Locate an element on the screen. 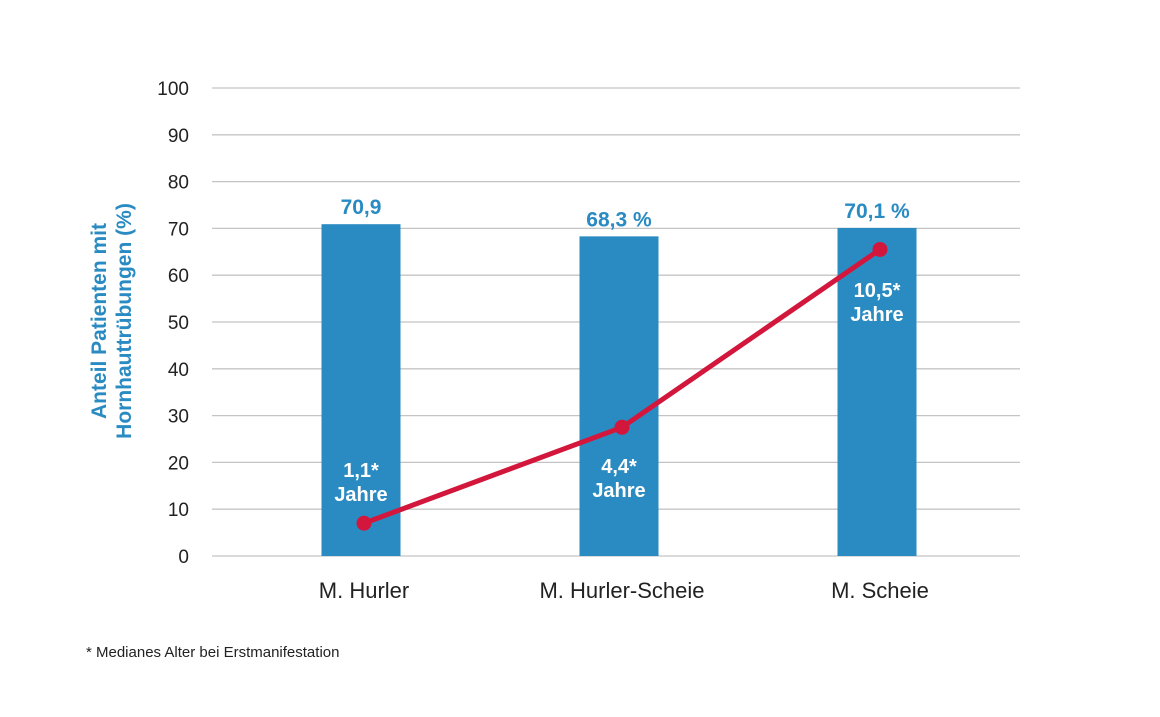 This screenshot has width=1160, height=717. y-tick-label-100: 100 is located at coordinates (173, 89).